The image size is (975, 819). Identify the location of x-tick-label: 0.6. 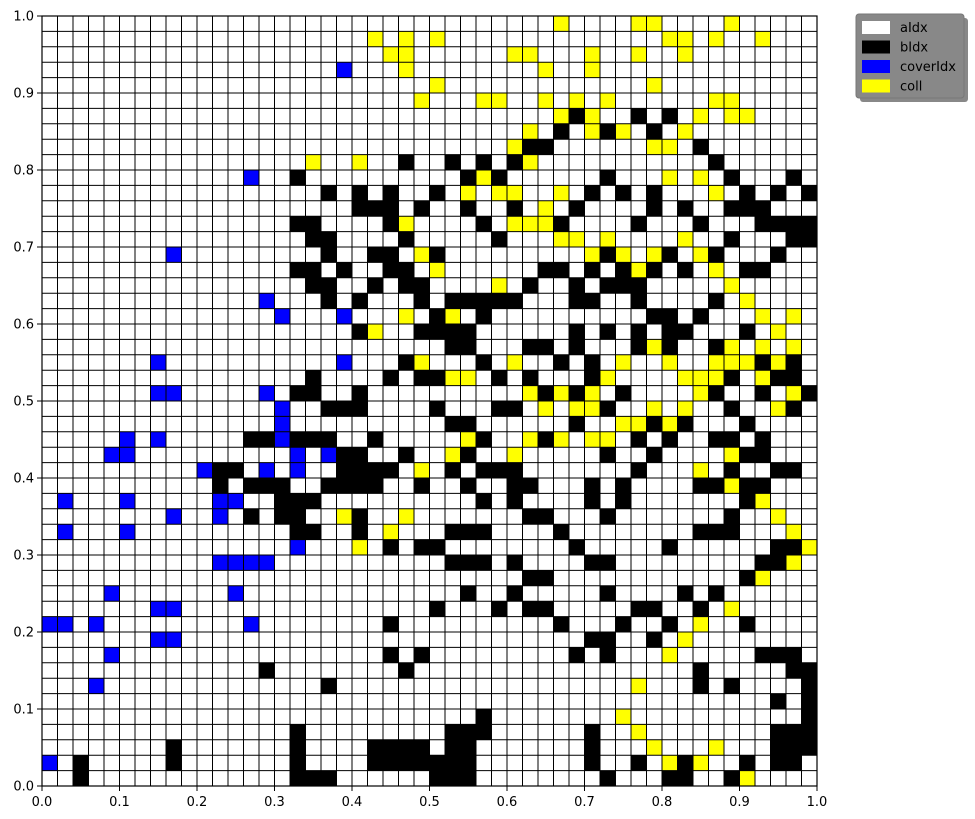
(507, 802).